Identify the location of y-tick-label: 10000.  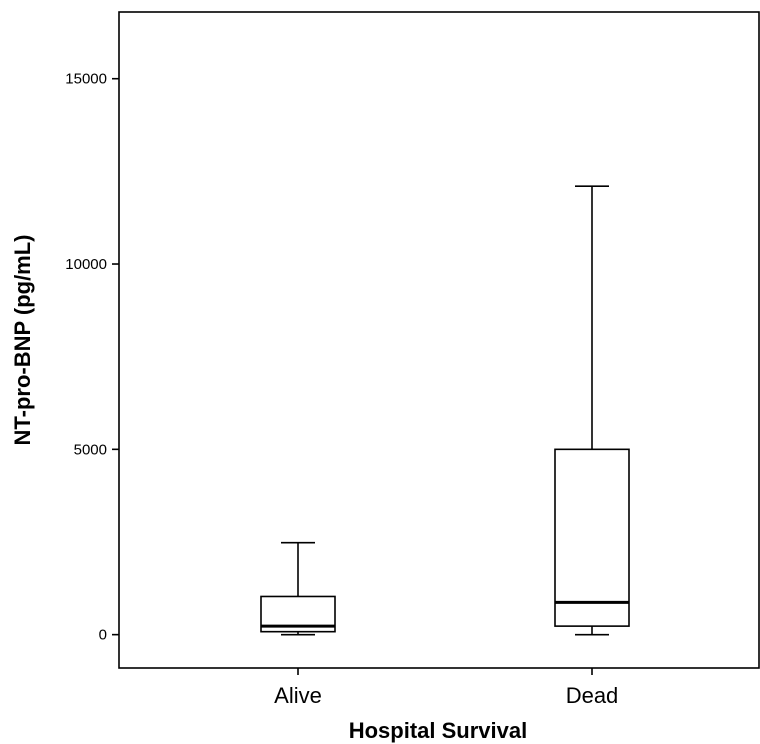
(86, 264).